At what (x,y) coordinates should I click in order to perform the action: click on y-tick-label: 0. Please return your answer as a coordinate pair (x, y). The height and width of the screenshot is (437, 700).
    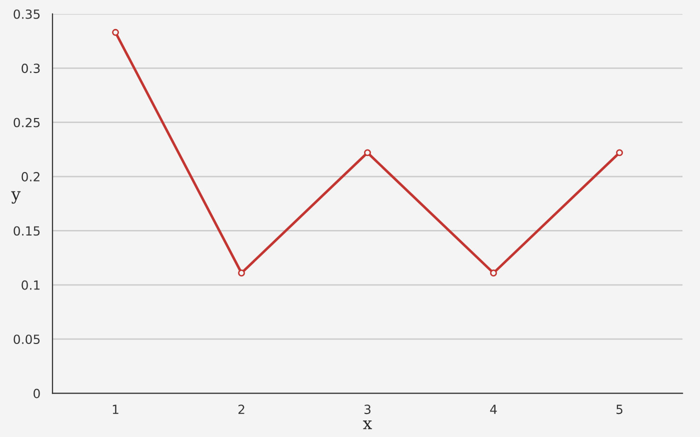
    Looking at the image, I should click on (37, 393).